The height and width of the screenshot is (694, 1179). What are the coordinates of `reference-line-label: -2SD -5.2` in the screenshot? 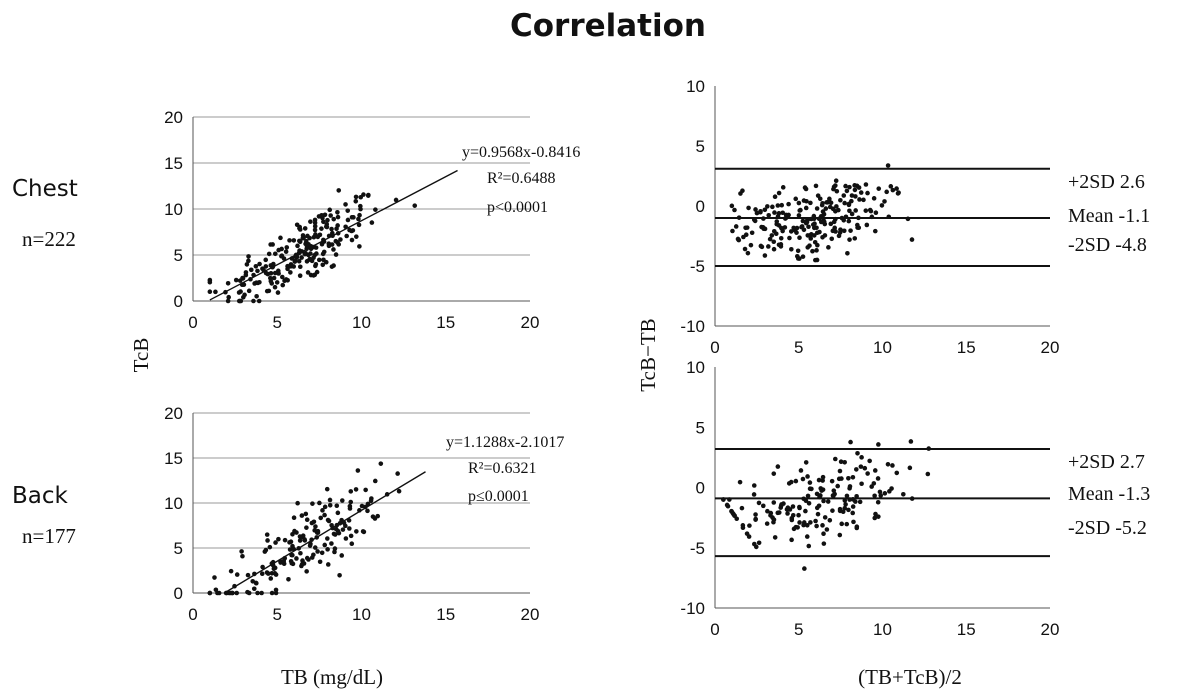 It's located at (1107, 528).